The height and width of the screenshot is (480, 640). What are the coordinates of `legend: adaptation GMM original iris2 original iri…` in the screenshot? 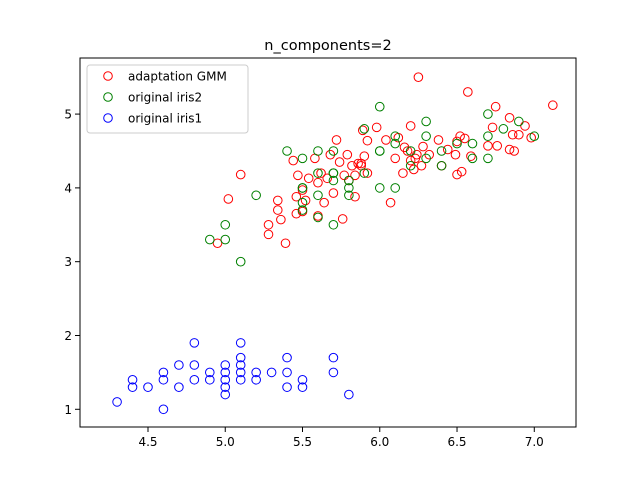 It's located at (167, 99).